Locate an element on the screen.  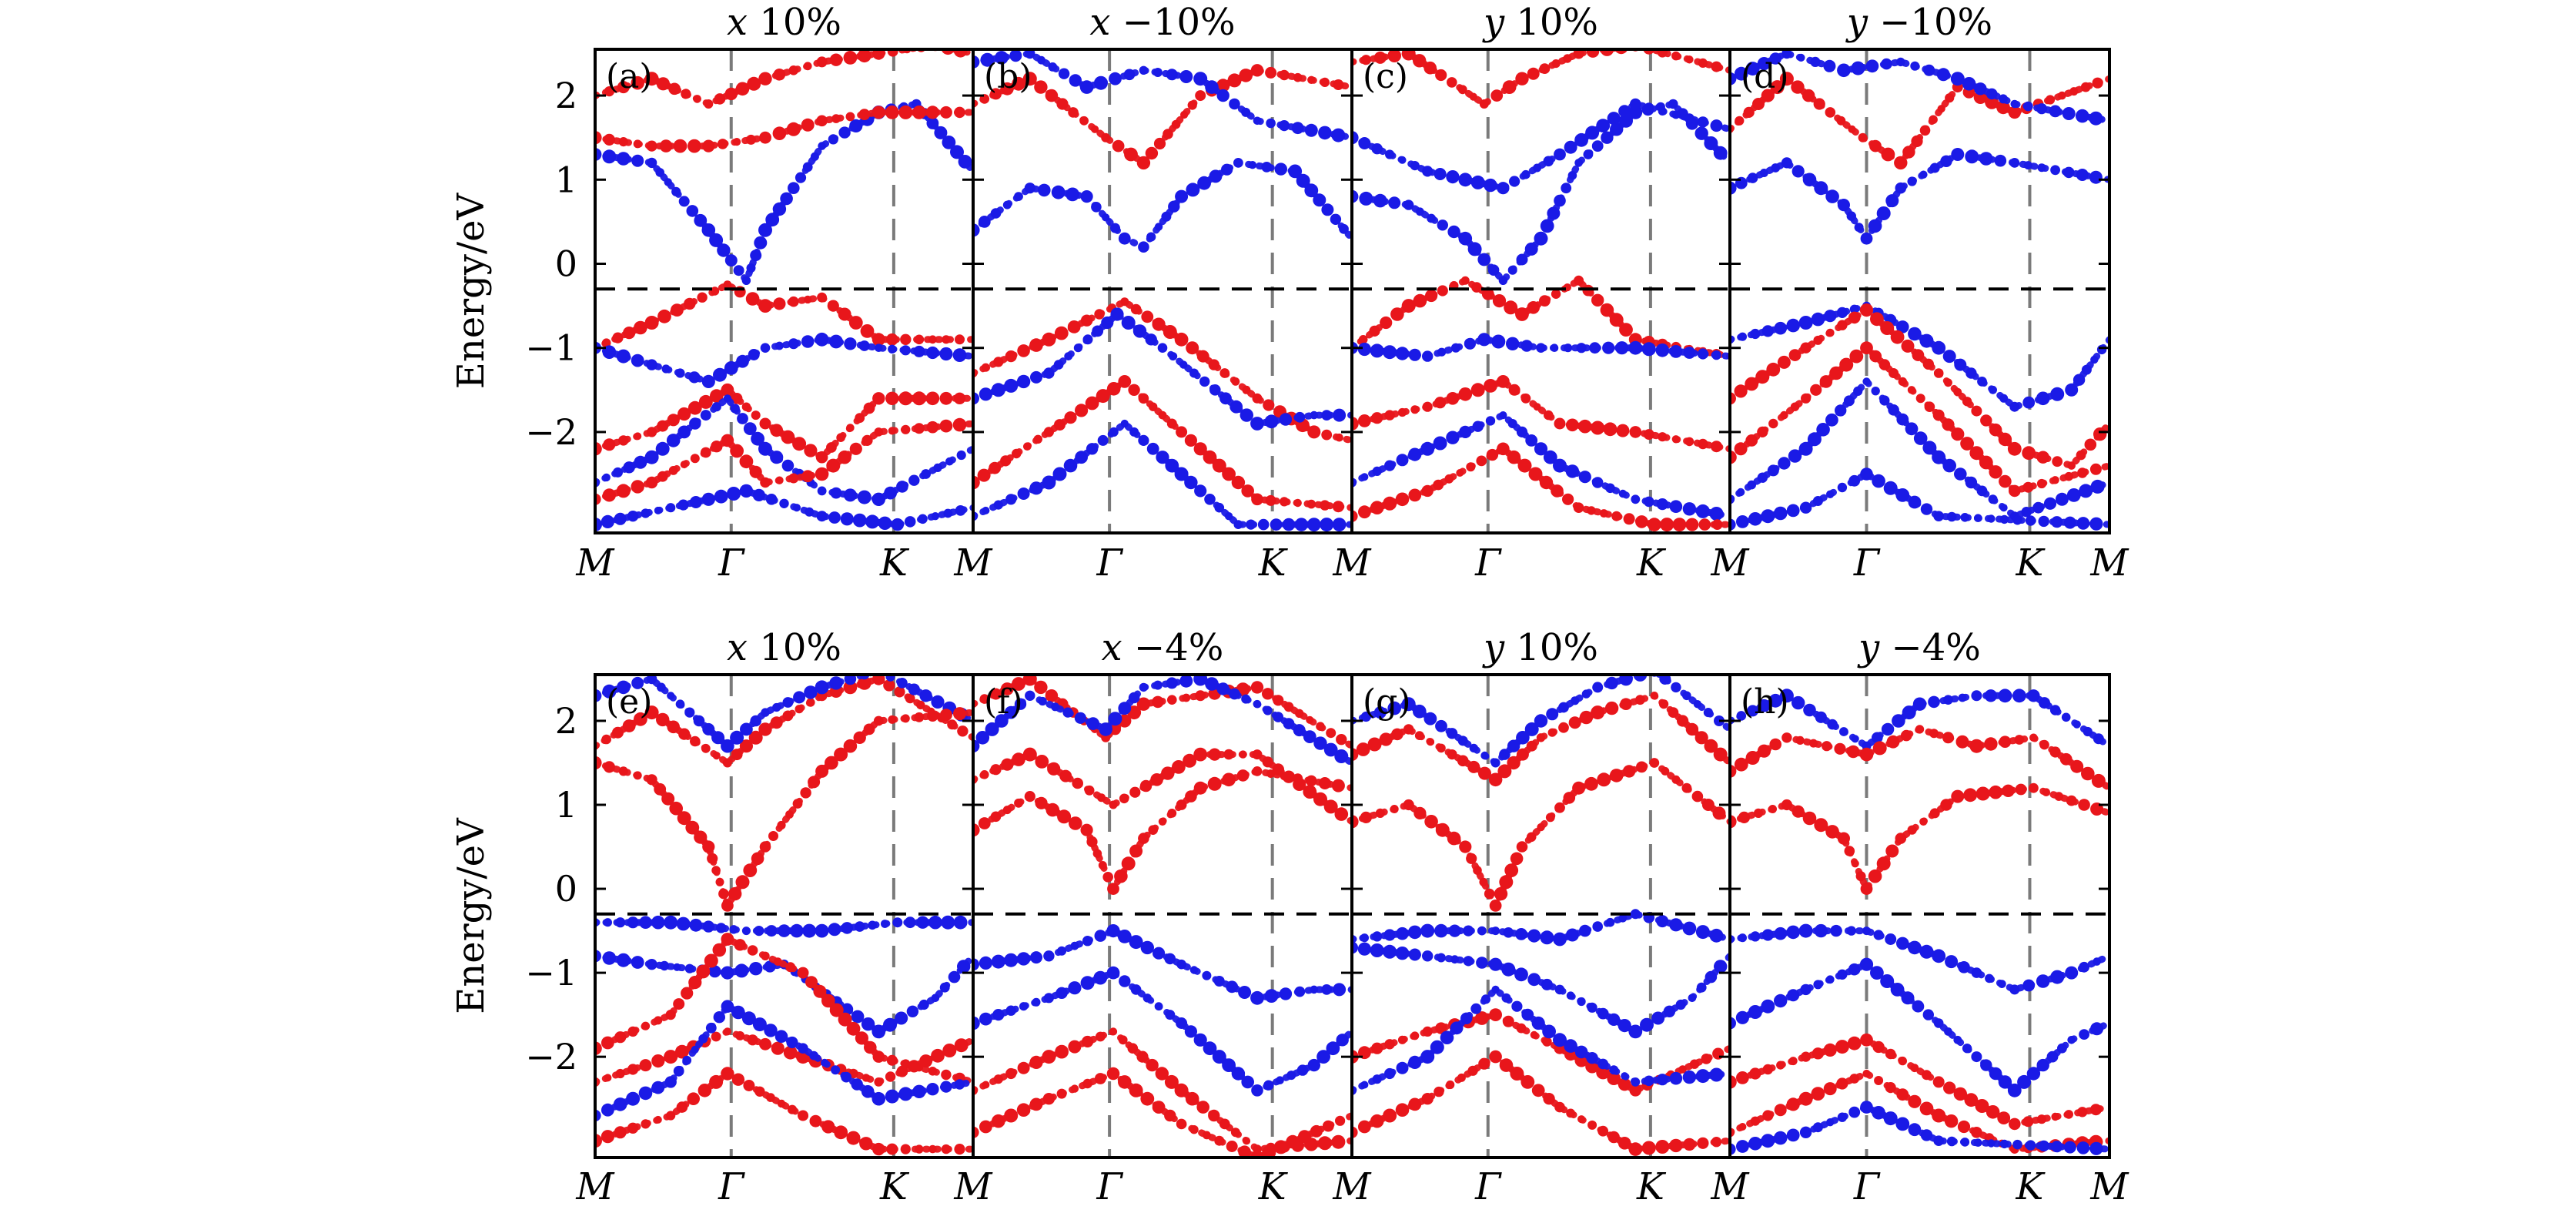
x-tick-label: M is located at coordinates (1730, 563).